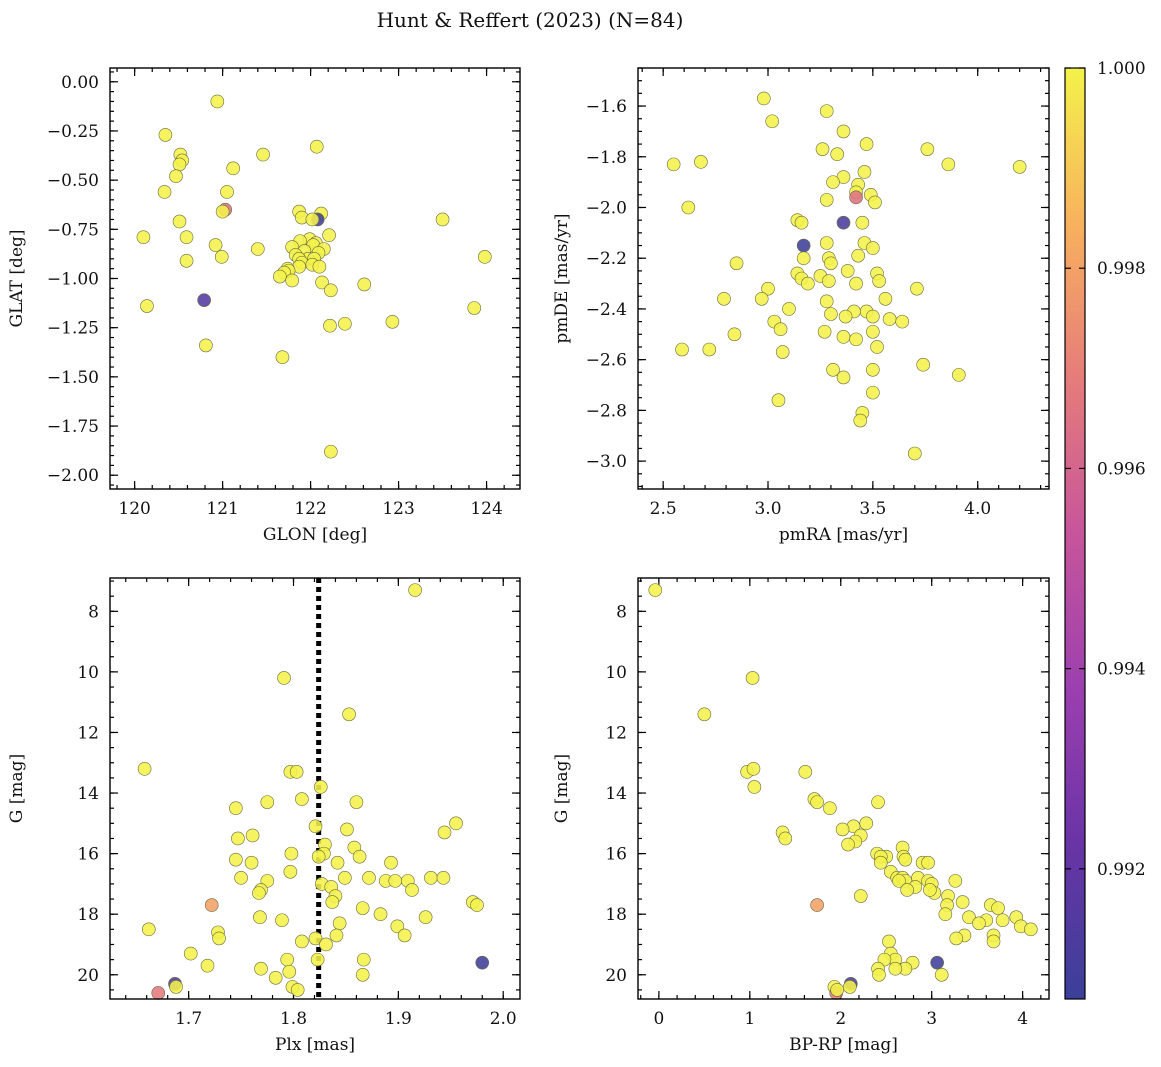 The image size is (1161, 1067). What do you see at coordinates (88, 855) in the screenshot?
I see `y-tick-label: 16` at bounding box center [88, 855].